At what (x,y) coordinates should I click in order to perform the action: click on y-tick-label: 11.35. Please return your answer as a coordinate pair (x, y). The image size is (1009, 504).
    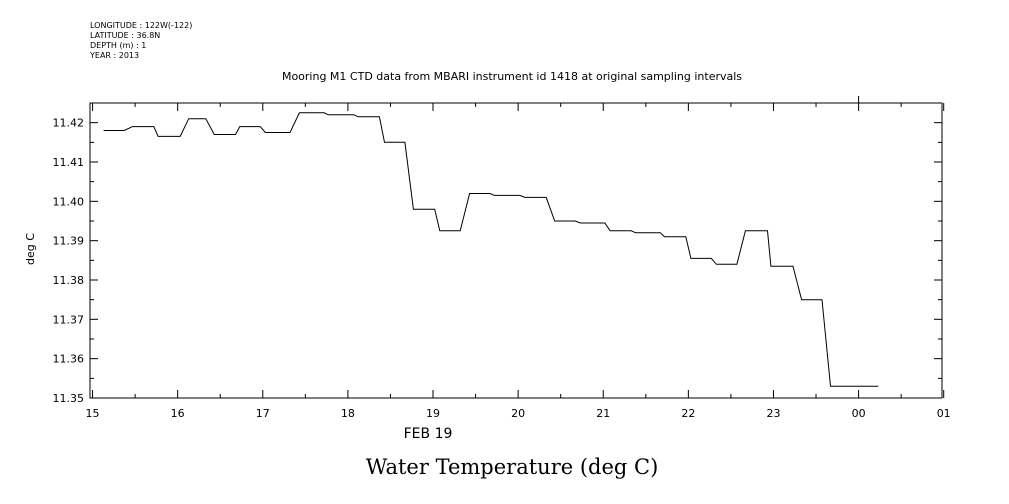
    Looking at the image, I should click on (69, 398).